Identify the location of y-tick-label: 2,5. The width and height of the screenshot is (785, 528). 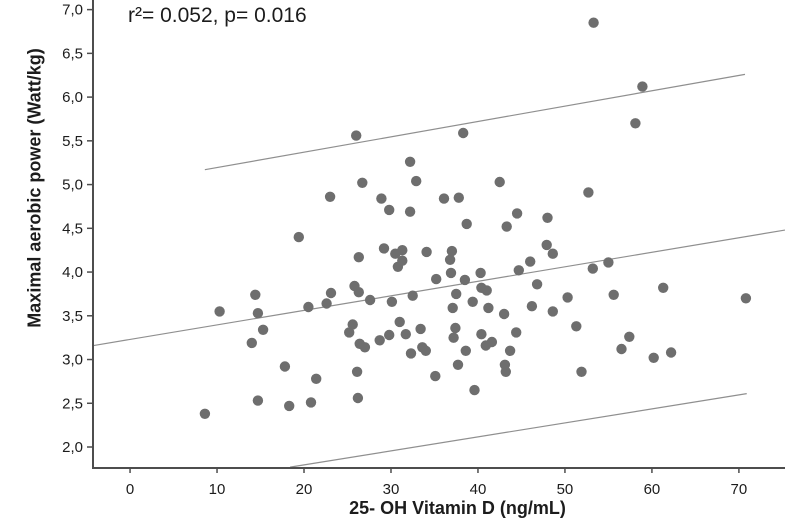
(72, 403).